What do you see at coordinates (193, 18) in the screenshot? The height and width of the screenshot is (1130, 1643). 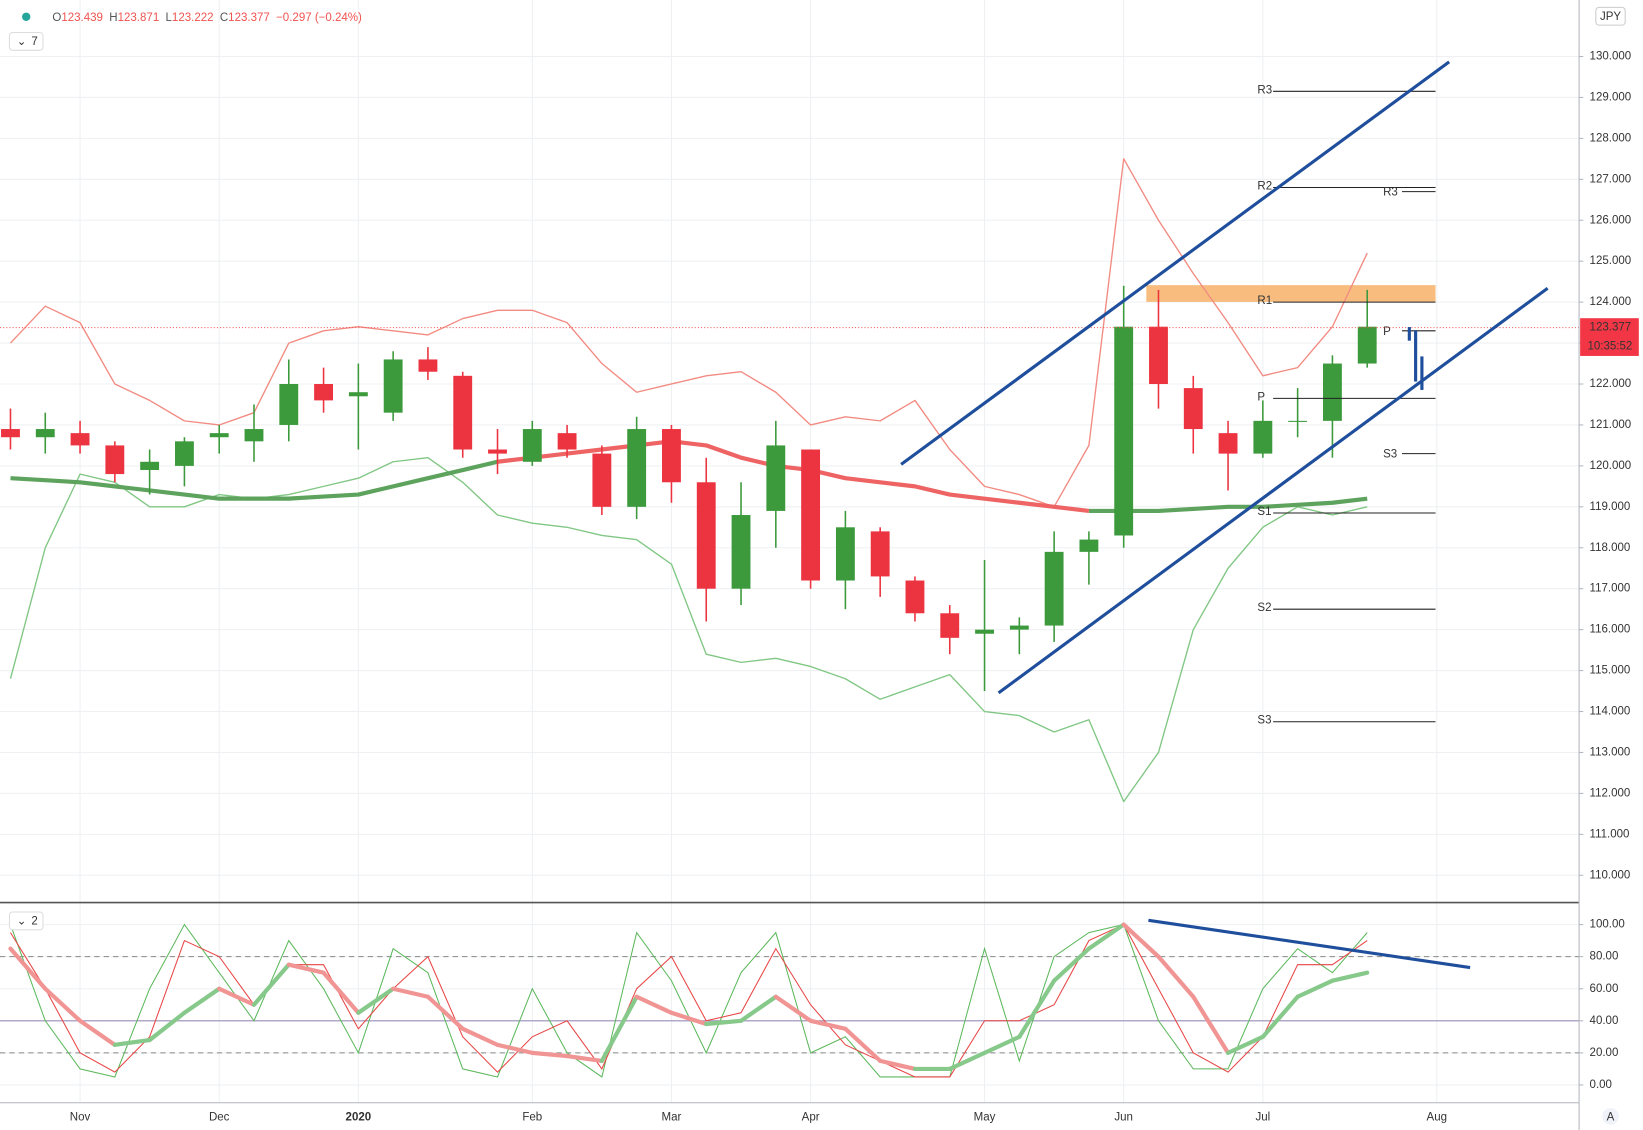 I see `ohlc-value: 123.222` at bounding box center [193, 18].